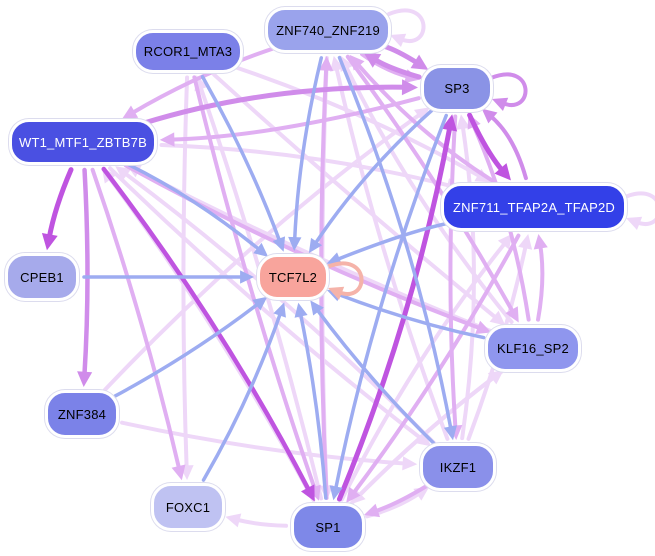 The height and width of the screenshot is (556, 655). What do you see at coordinates (188, 51) in the screenshot?
I see `node-RCOR1_MTA3: RCOR1_MTA3` at bounding box center [188, 51].